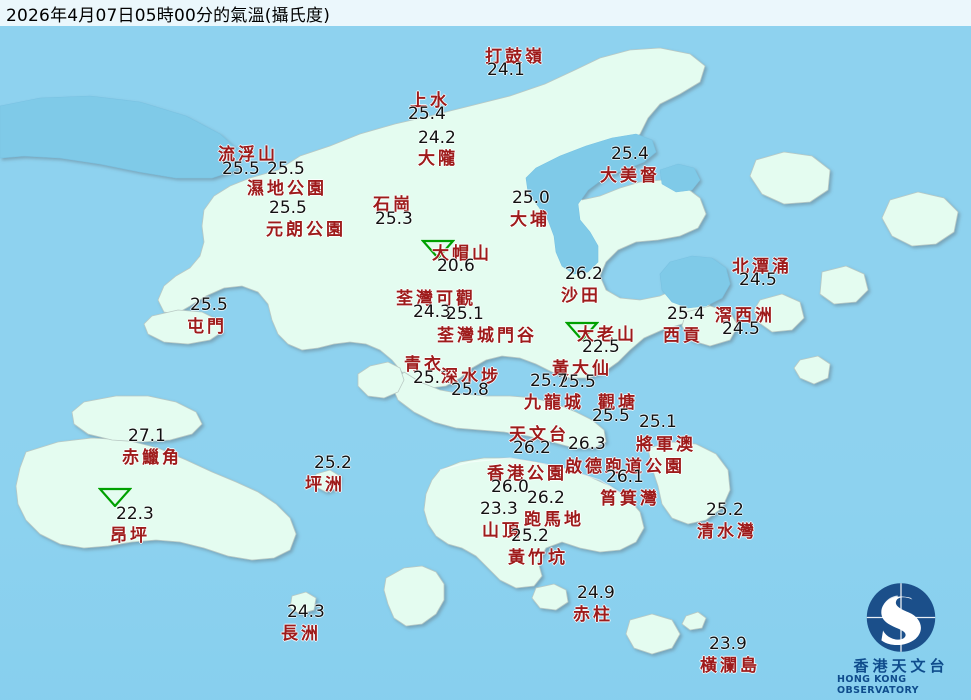 Image resolution: width=971 pixels, height=700 pixels. Describe the element at coordinates (554, 403) in the screenshot. I see `station-name: 九龍城` at that location.